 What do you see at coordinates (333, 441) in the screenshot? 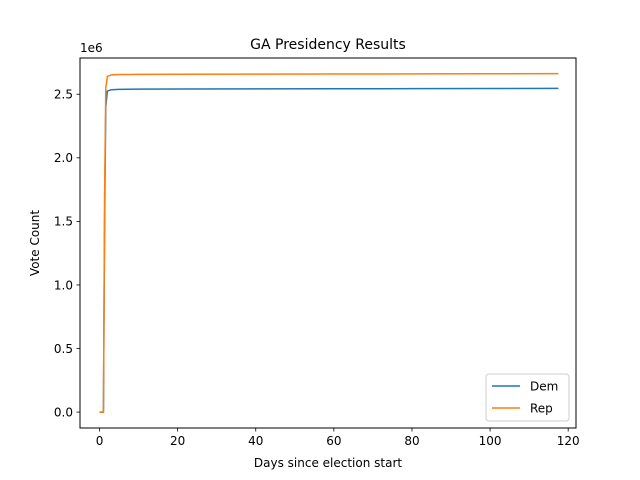
I see `x-tick-label: 60` at bounding box center [333, 441].